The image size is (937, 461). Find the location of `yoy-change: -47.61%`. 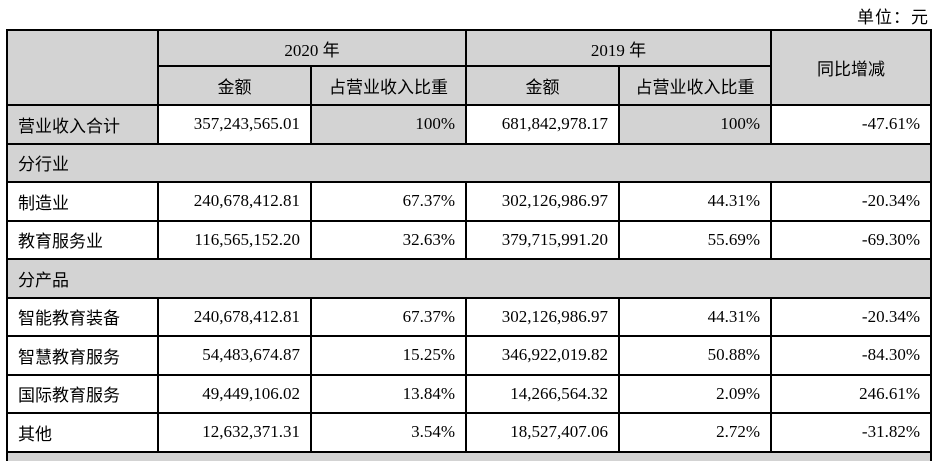

yoy-change: -47.61% is located at coordinates (851, 124).